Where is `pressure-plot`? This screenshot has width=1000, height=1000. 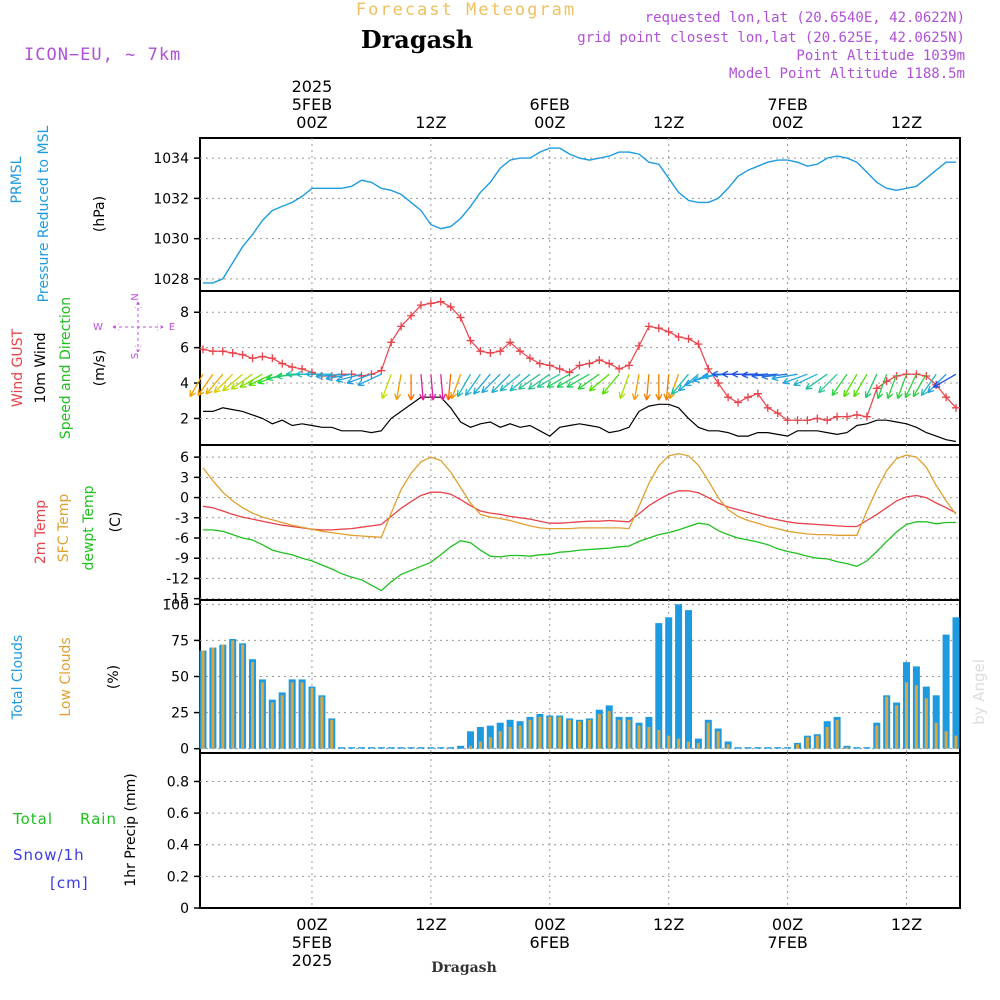
pressure-plot is located at coordinates (579, 215).